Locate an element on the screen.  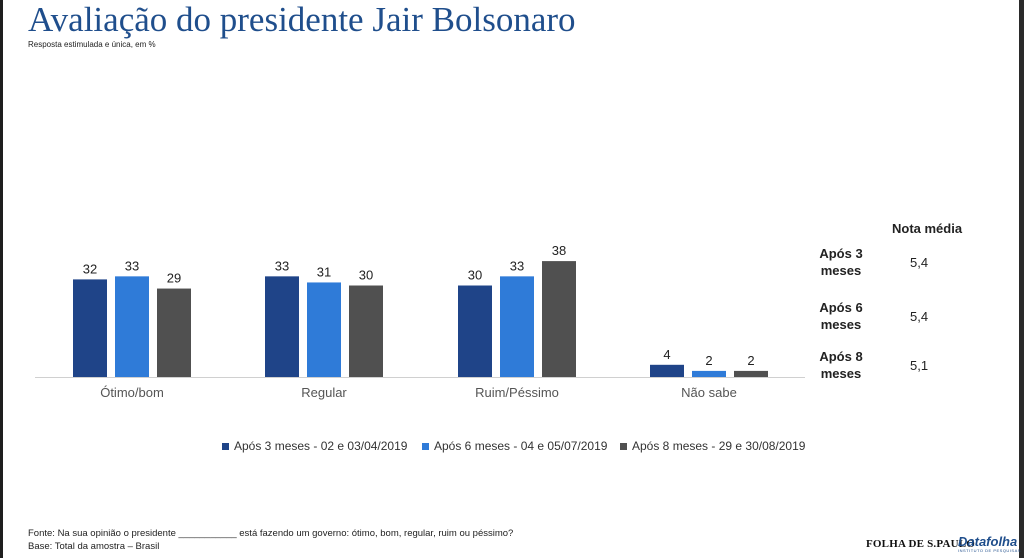
footer-base: Base: Total da amostra – Brasil is located at coordinates (94, 546).